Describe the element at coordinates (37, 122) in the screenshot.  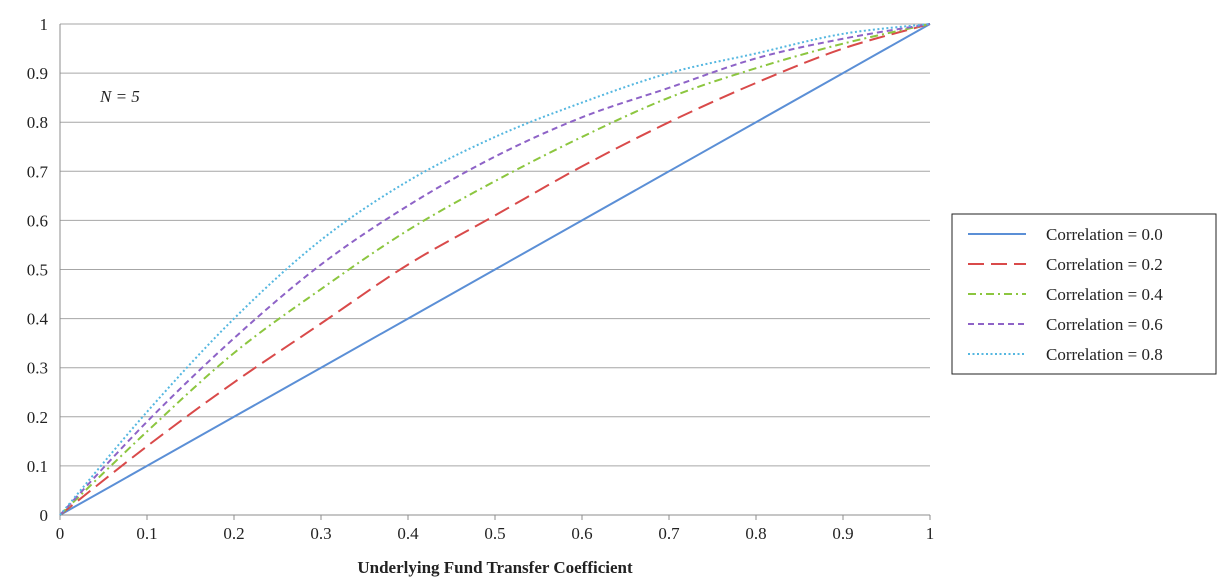
I see `y-tick-label: 0.8` at that location.